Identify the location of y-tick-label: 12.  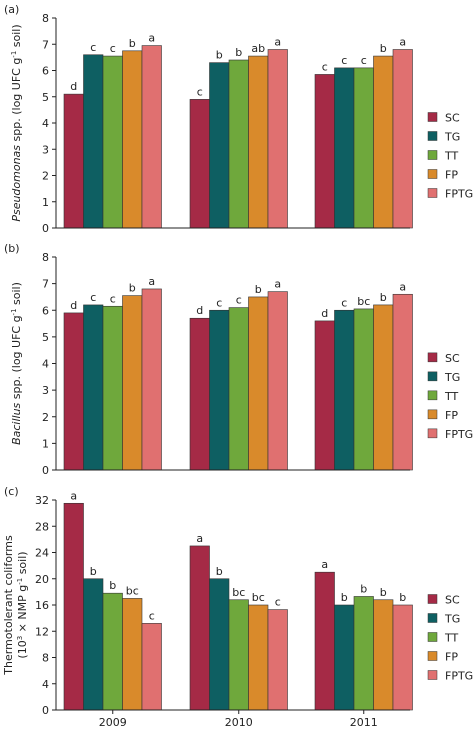
(42, 631).